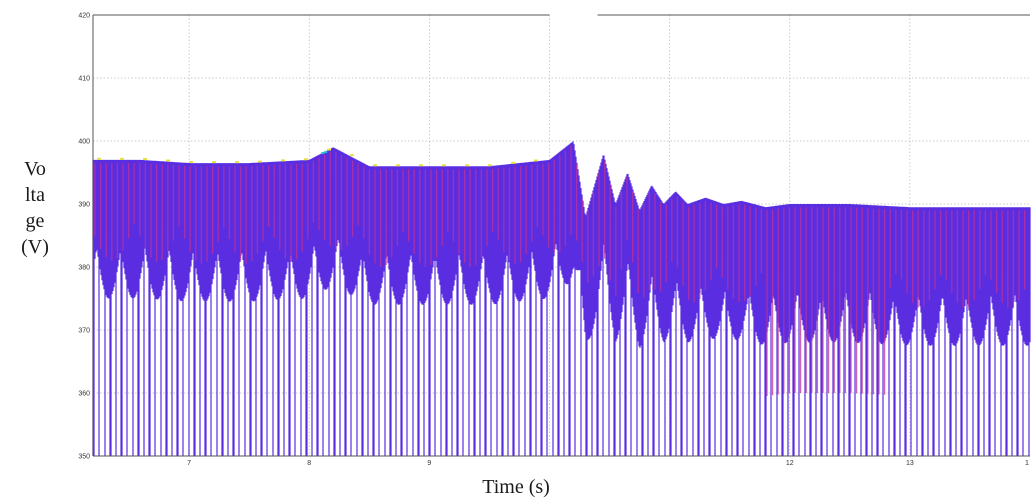 This screenshot has height=504, width=1032. I want to click on y-tick-label: 360, so click(84, 394).